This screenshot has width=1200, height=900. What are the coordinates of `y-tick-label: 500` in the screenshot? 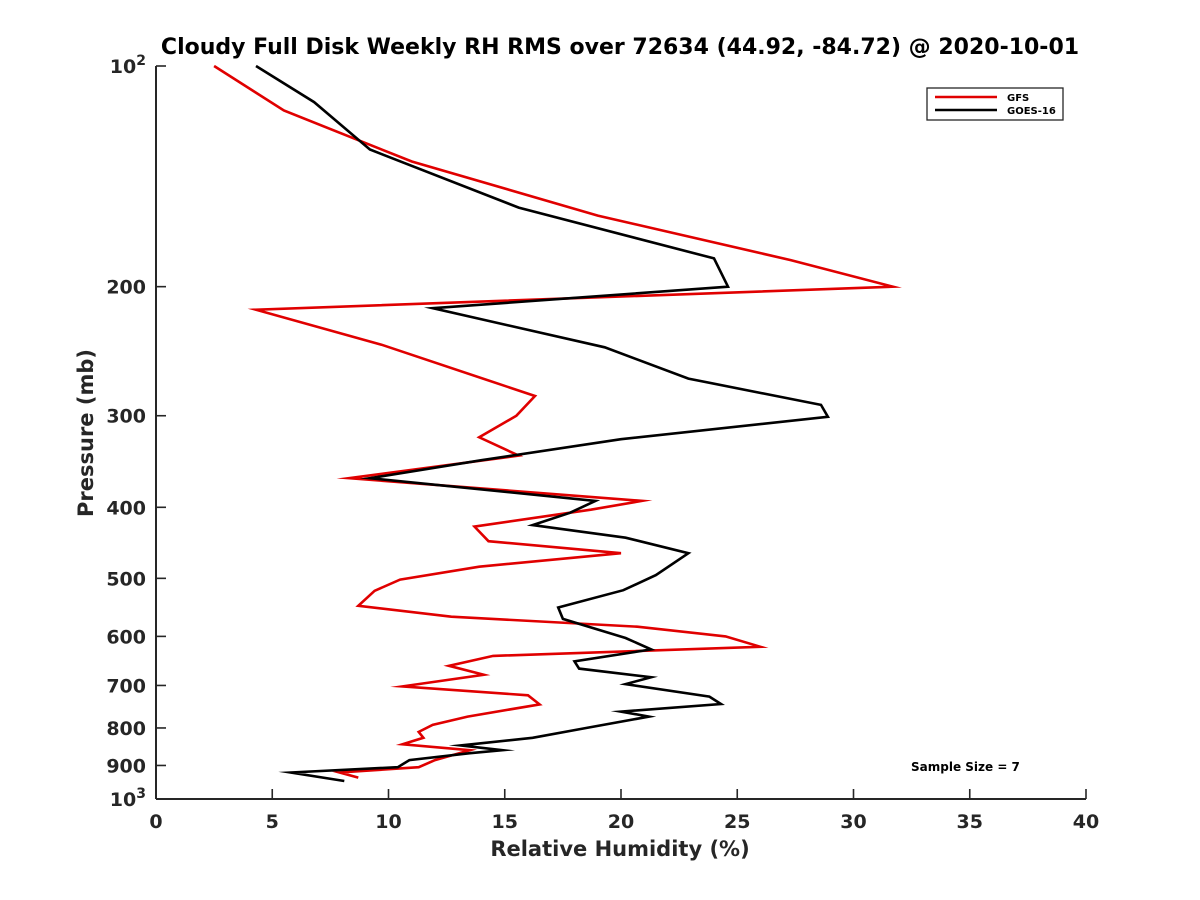 It's located at (126, 579).